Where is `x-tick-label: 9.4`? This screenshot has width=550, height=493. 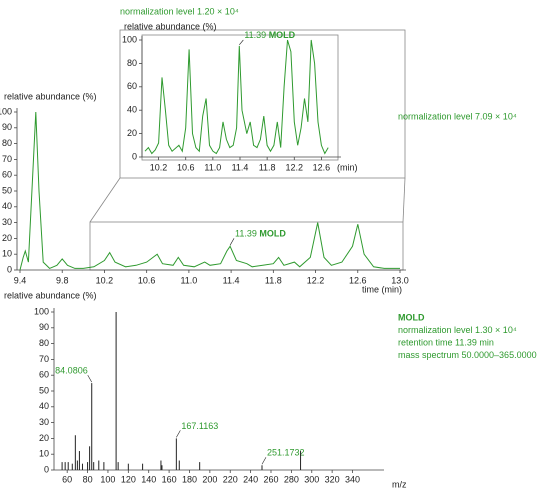
x-tick-label: 9.4 is located at coordinates (20, 280).